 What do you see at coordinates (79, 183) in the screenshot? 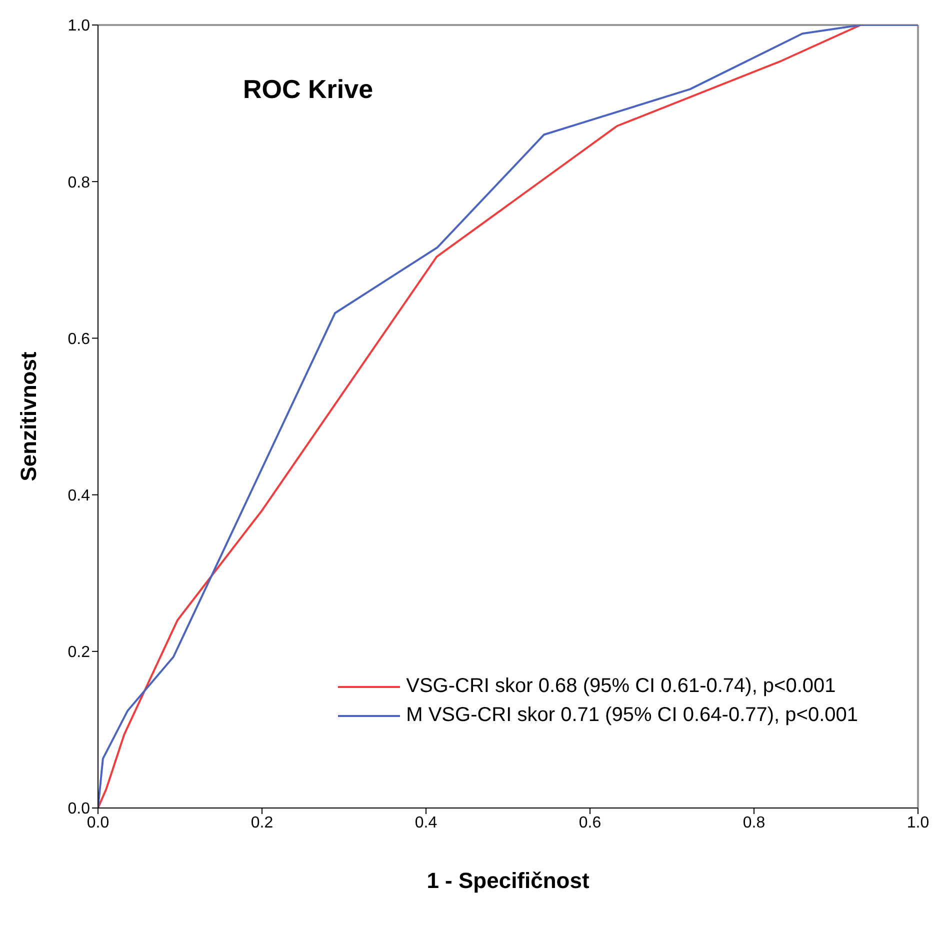
I see `y-tick-label: 0.8` at bounding box center [79, 183].